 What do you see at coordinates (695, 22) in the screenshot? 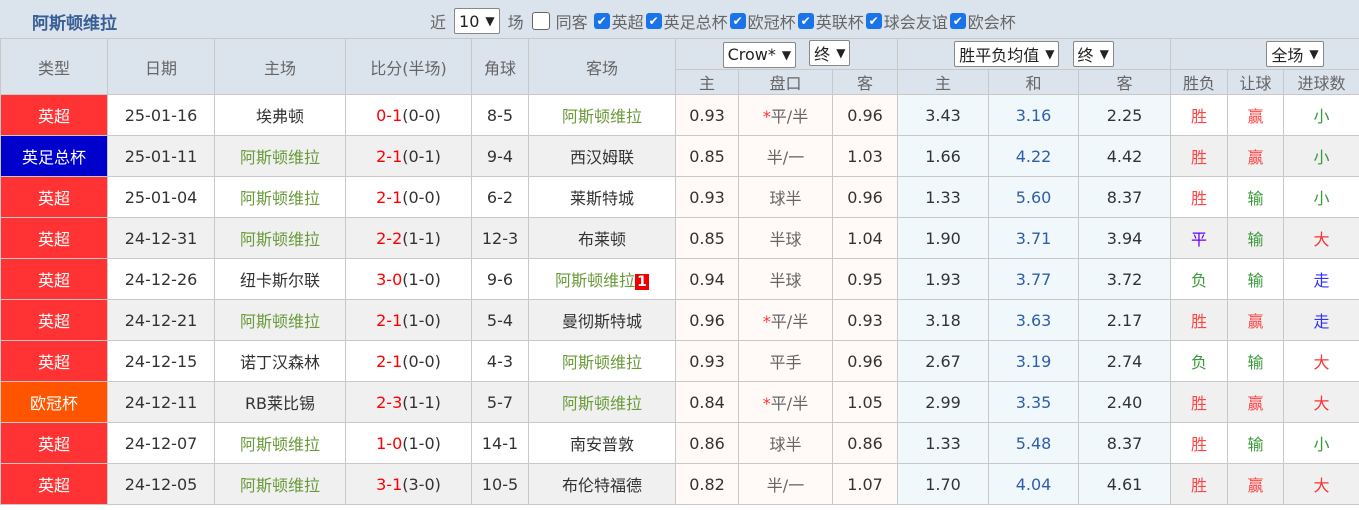
I see `competition-label: 英足总杯` at bounding box center [695, 22].